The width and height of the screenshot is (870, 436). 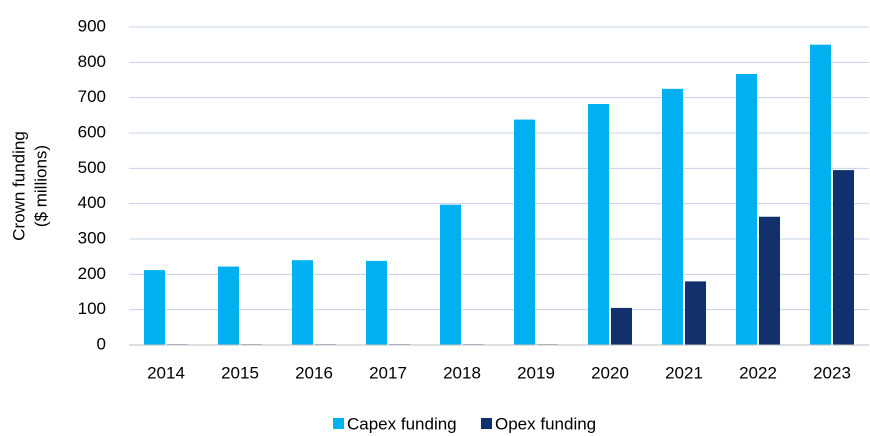 What do you see at coordinates (92, 308) in the screenshot?
I see `y-tick-label: 100` at bounding box center [92, 308].